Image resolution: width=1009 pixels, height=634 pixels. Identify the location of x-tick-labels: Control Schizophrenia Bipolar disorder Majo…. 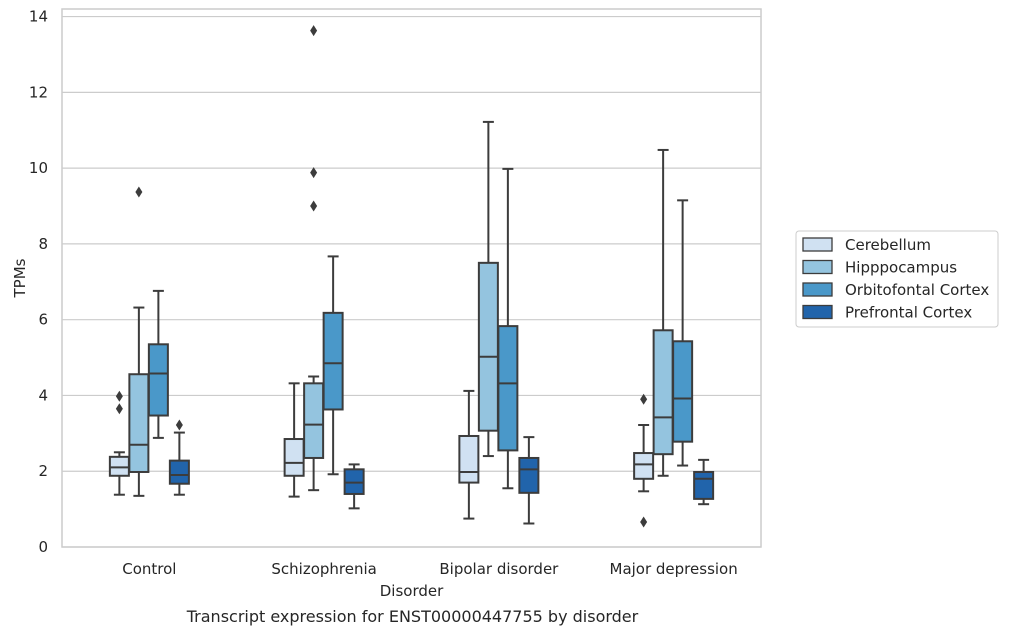
(429, 569).